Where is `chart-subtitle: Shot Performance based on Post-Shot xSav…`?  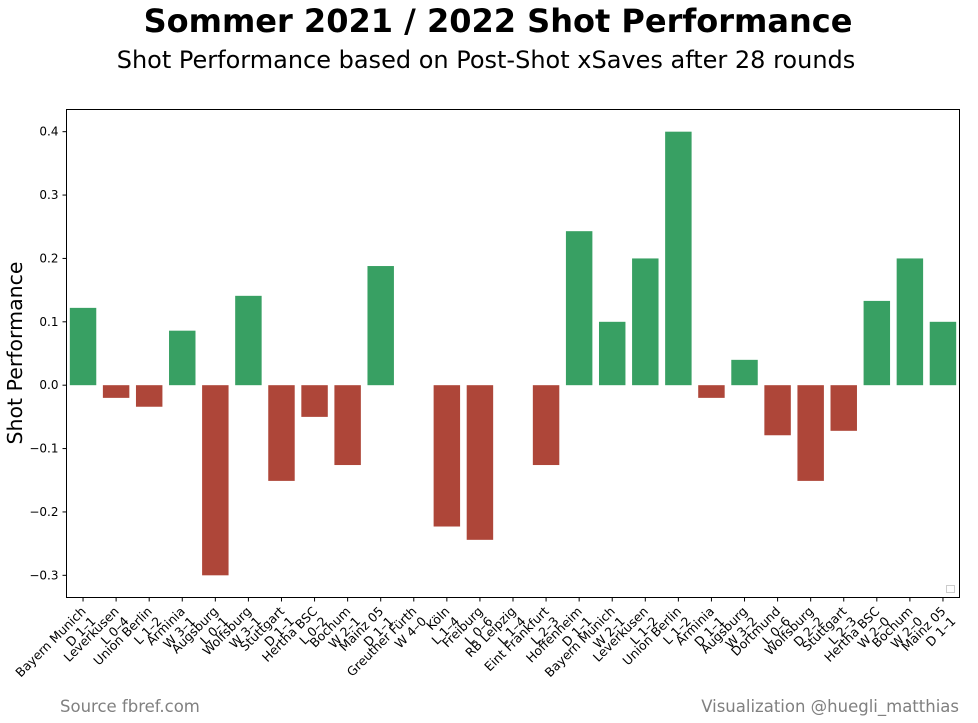
chart-subtitle: Shot Performance based on Post-Shot xSav… is located at coordinates (486, 60).